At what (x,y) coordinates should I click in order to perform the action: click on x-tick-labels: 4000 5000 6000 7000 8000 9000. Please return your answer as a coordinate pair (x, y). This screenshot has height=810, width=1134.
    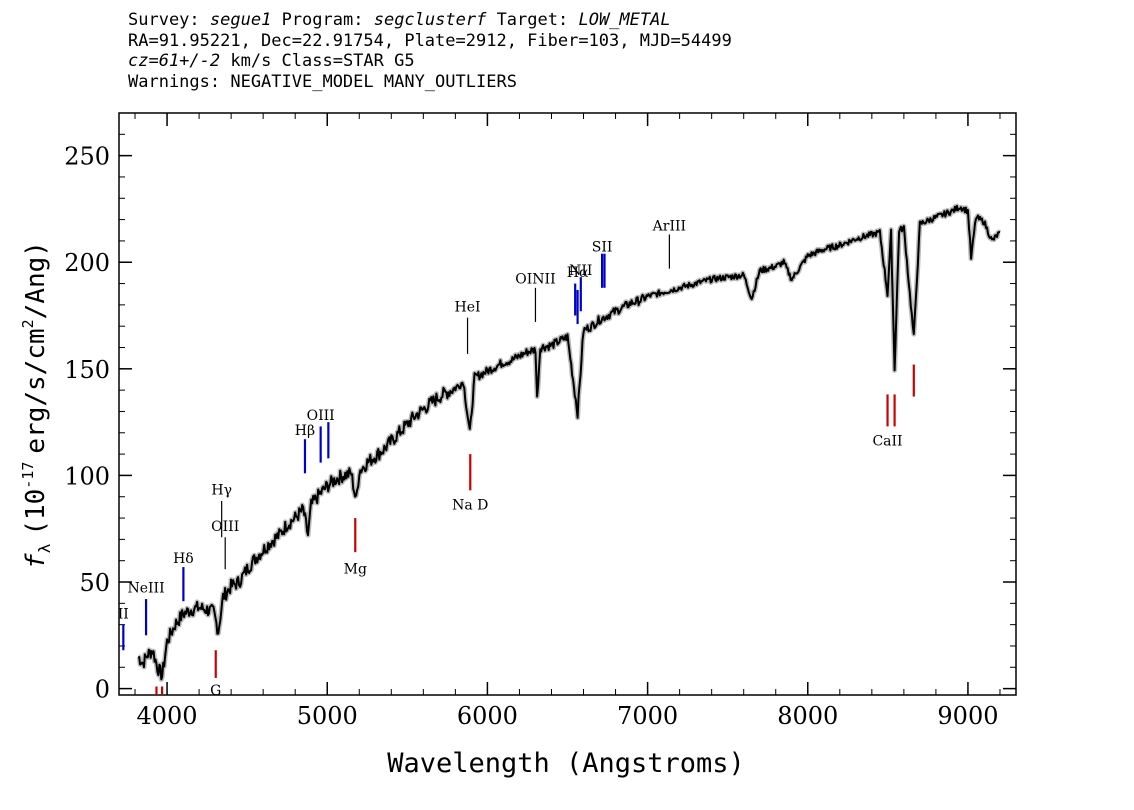
    Looking at the image, I should click on (568, 716).